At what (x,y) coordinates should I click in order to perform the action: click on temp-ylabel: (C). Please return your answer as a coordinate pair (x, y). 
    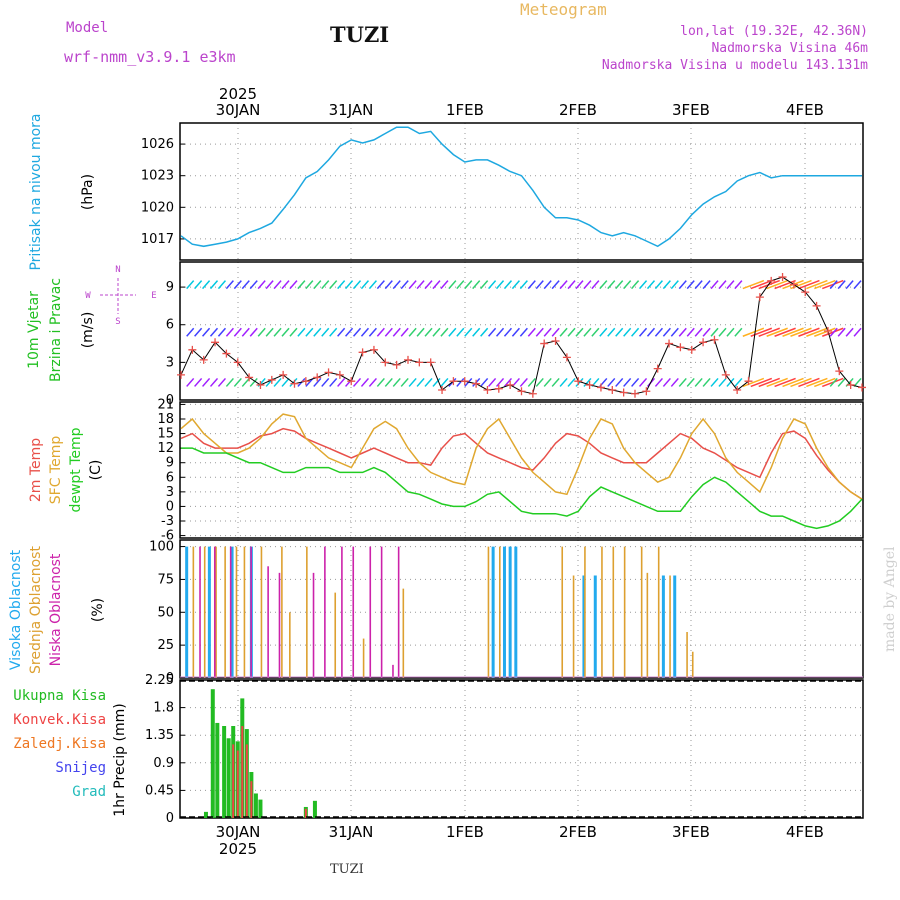
    Looking at the image, I should click on (96, 470).